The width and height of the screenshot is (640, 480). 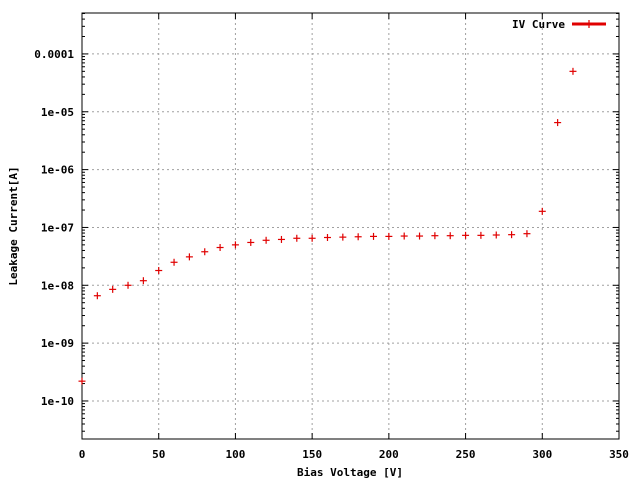 I want to click on x-tick-label: 150, so click(x=312, y=454).